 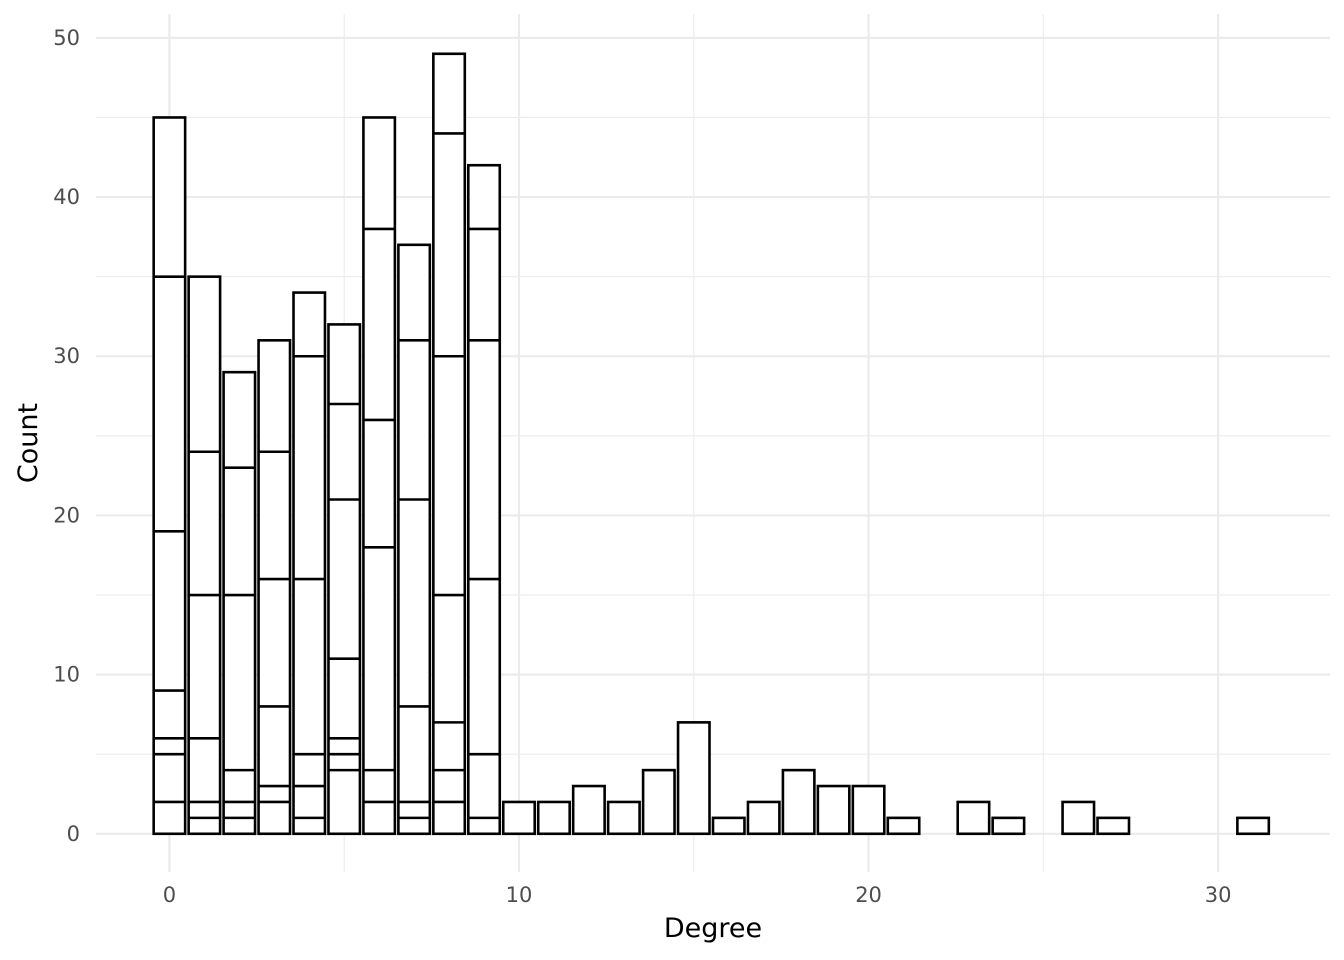 What do you see at coordinates (697, 895) in the screenshot?
I see `x-axis-tick-labels: 0 10 20 30` at bounding box center [697, 895].